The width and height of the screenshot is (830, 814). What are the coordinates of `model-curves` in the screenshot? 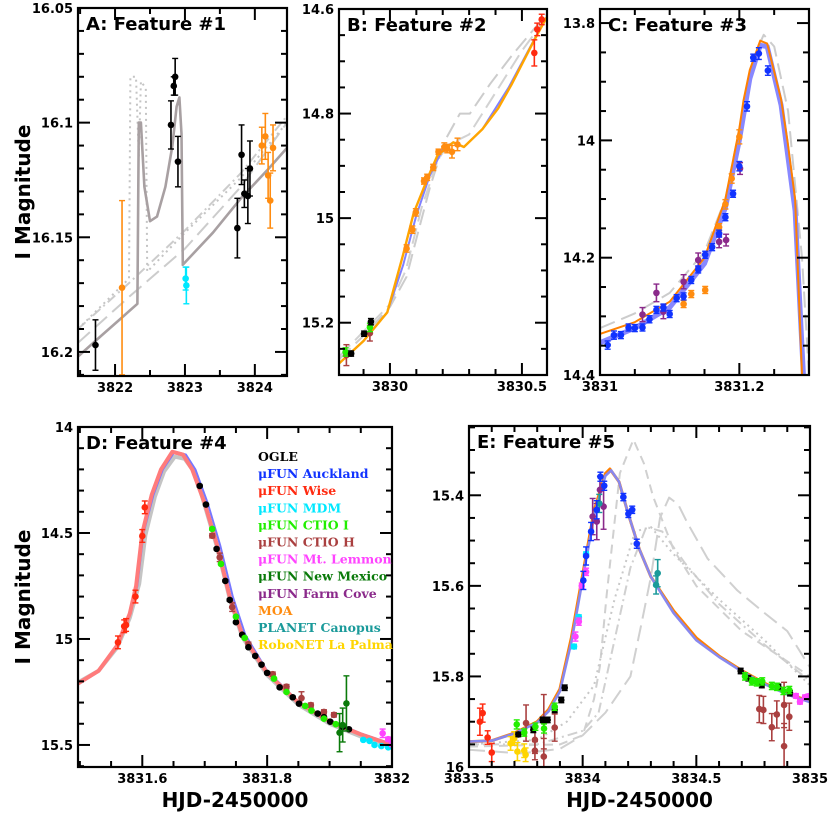 It's located at (182, 216).